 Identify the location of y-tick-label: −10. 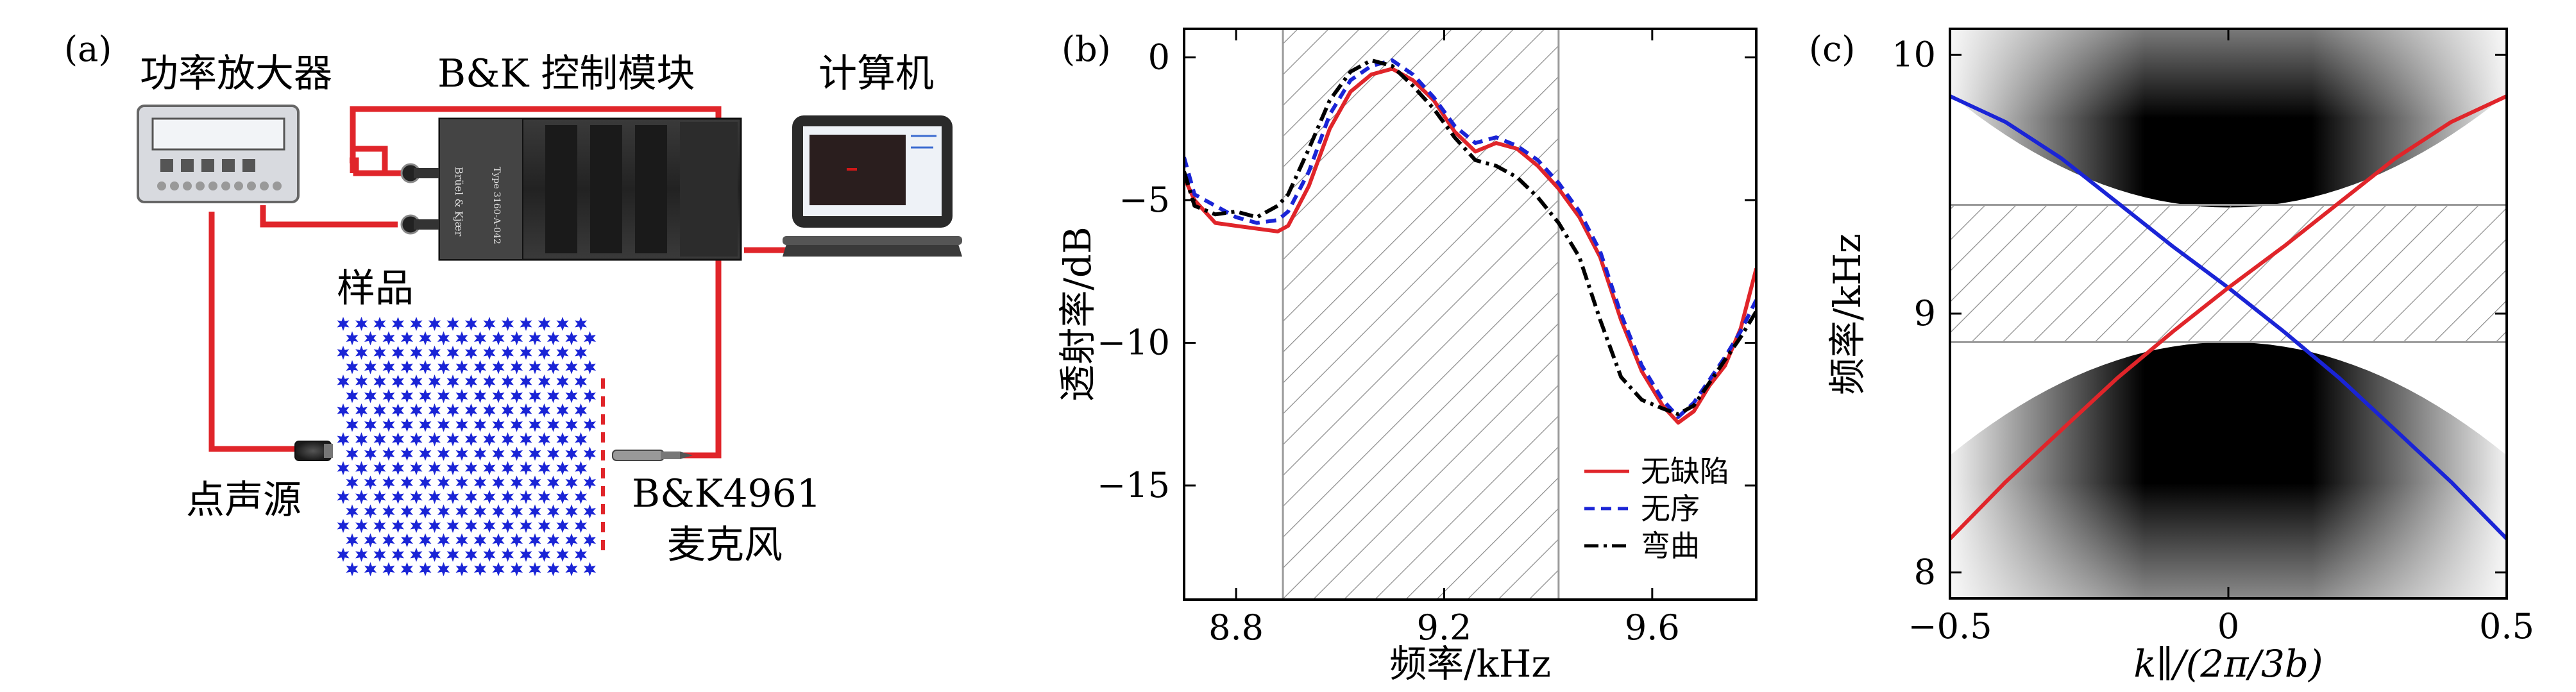
(1133, 343).